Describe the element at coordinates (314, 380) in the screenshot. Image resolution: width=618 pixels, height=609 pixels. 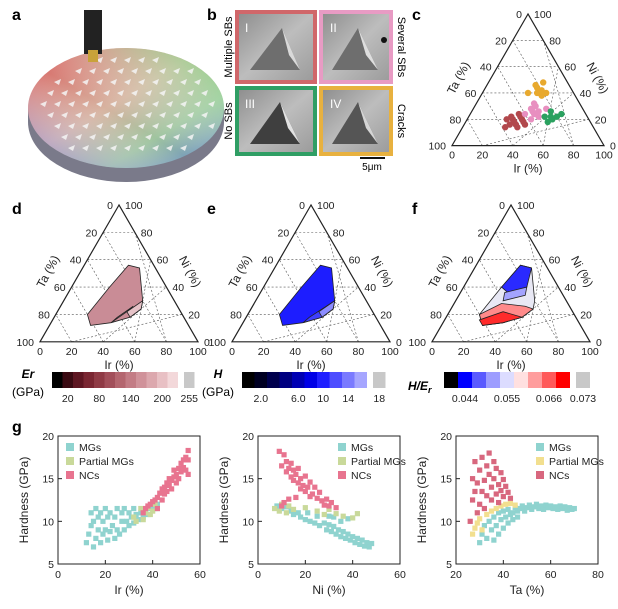
I see `colorbar-h-swatches` at that location.